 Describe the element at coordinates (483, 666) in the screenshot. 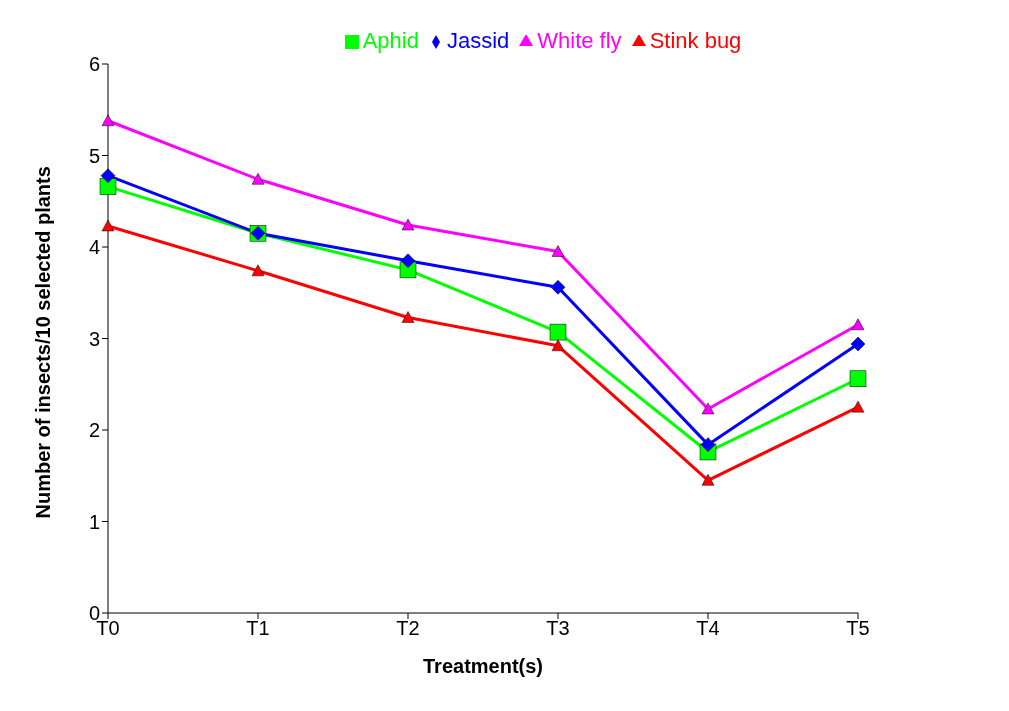

I see `x-axis-title: Treatment(s)` at that location.